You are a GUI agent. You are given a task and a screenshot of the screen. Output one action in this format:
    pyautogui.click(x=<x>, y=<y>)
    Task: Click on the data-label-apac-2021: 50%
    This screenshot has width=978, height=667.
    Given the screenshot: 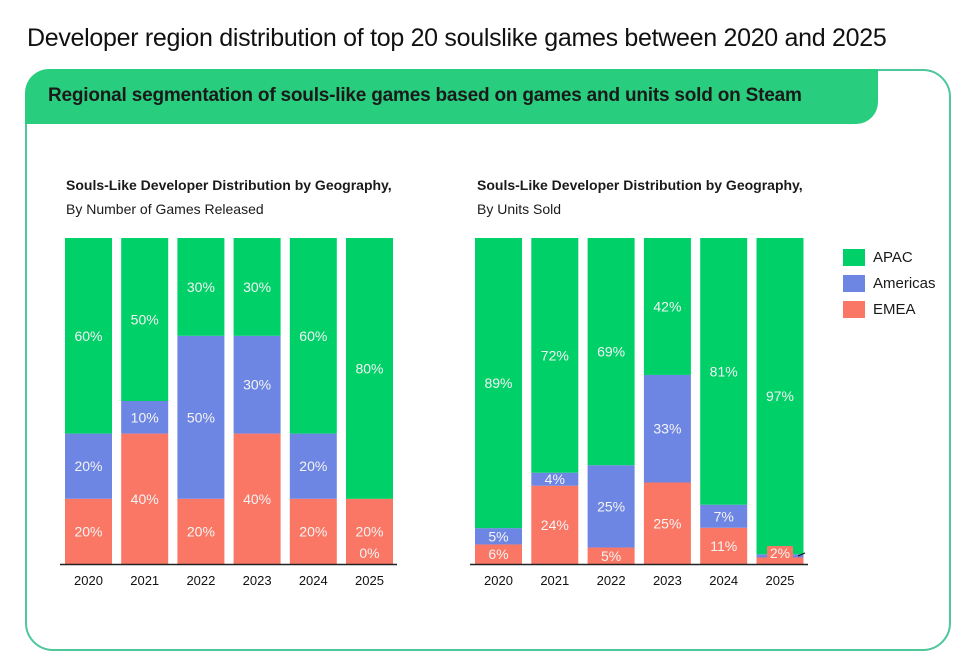 What is the action you would take?
    pyautogui.click(x=145, y=320)
    